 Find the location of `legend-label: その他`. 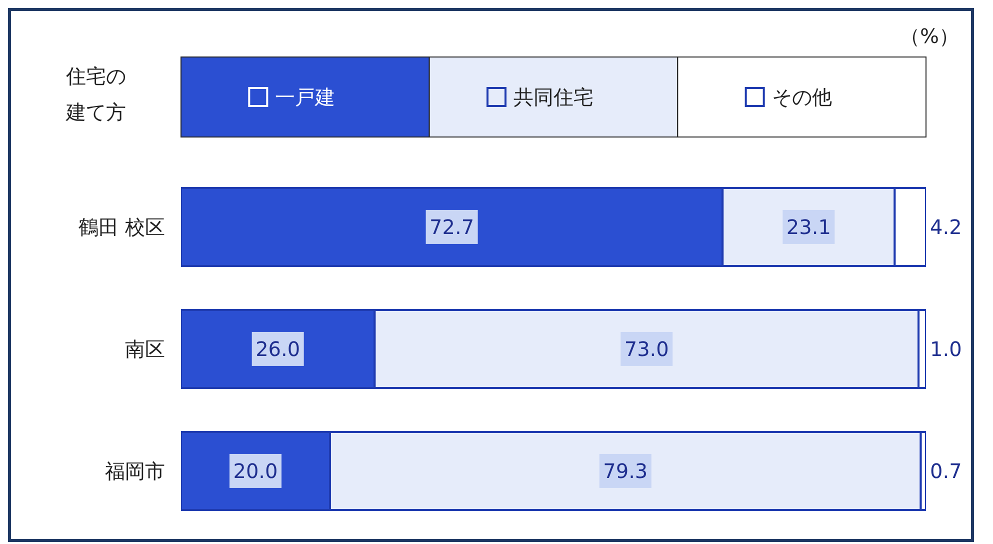

legend-label: その他 is located at coordinates (802, 97).